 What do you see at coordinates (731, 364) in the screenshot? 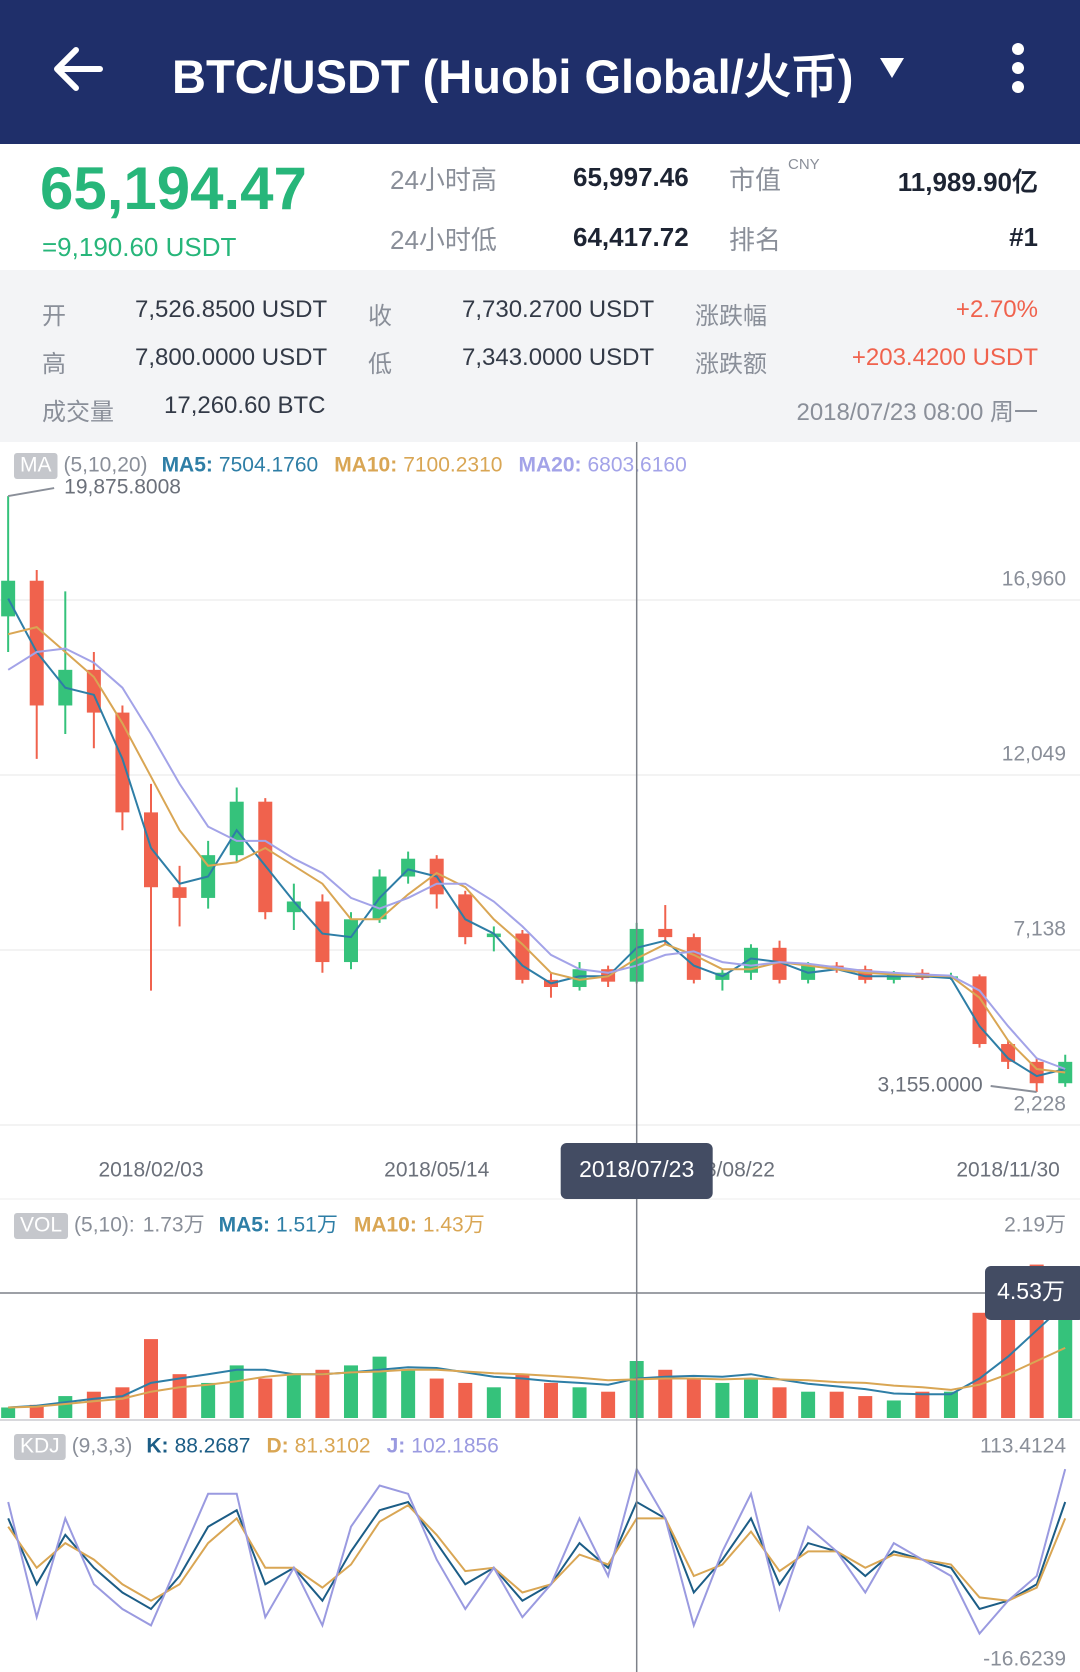
I see `detail-label: 涨跌额` at bounding box center [731, 364].